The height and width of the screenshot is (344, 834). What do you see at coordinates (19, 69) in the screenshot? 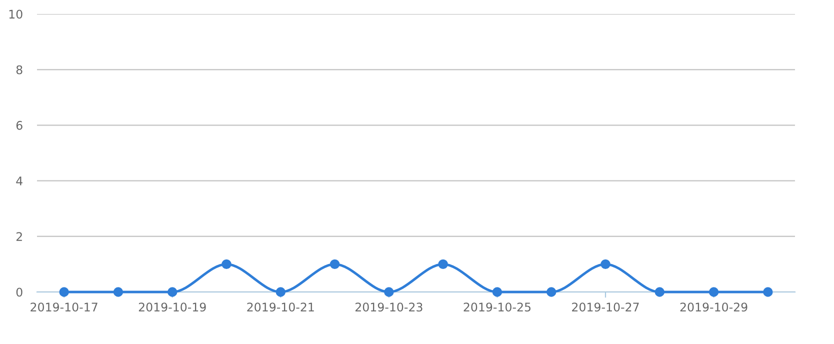
I see `y-tick-label: 8` at bounding box center [19, 69].